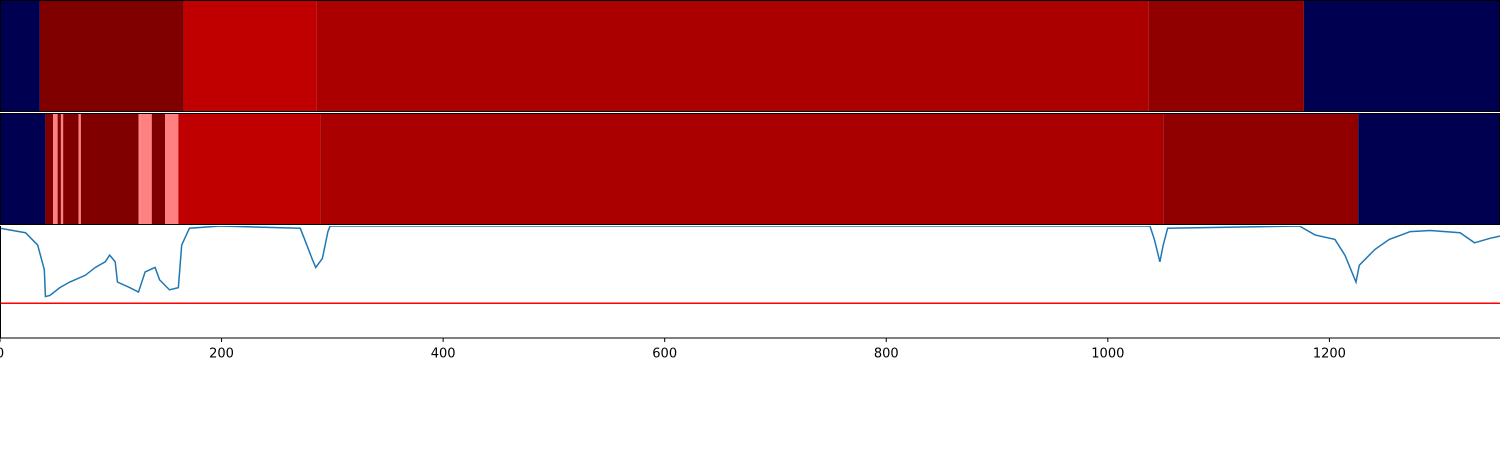 This screenshot has height=450, width=1500. I want to click on x-tick-label: 1000, so click(1107, 354).